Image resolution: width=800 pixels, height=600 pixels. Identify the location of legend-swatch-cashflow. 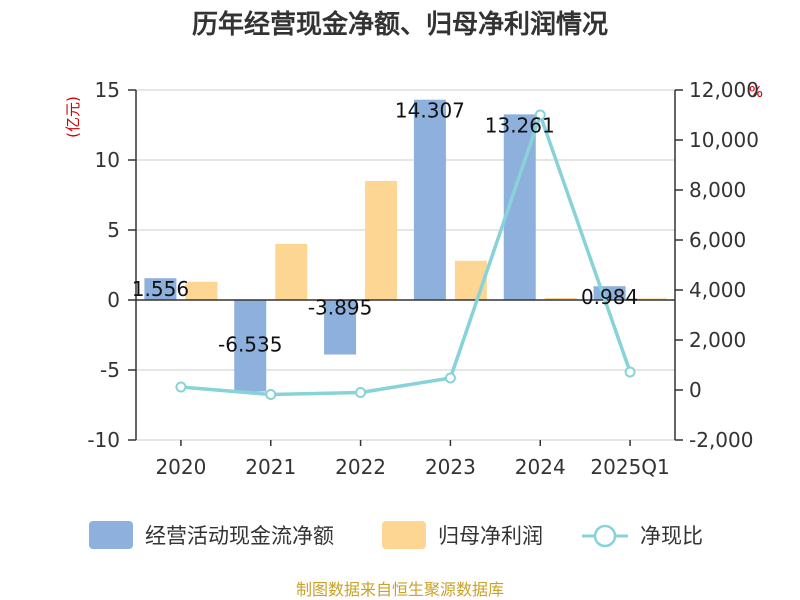
(111, 535).